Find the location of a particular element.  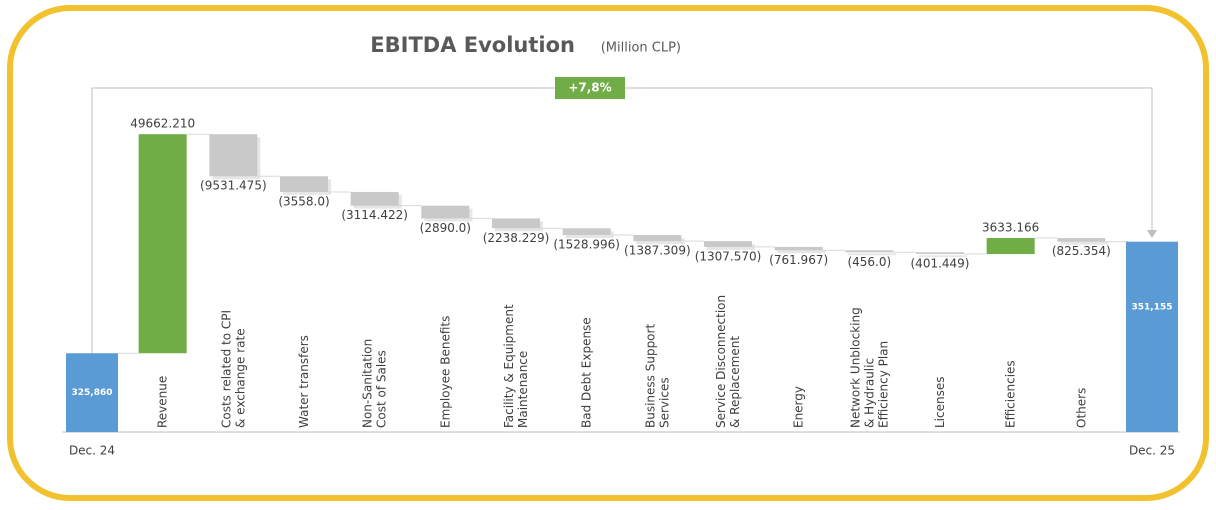

data-label: (761.967) is located at coordinates (798, 260).